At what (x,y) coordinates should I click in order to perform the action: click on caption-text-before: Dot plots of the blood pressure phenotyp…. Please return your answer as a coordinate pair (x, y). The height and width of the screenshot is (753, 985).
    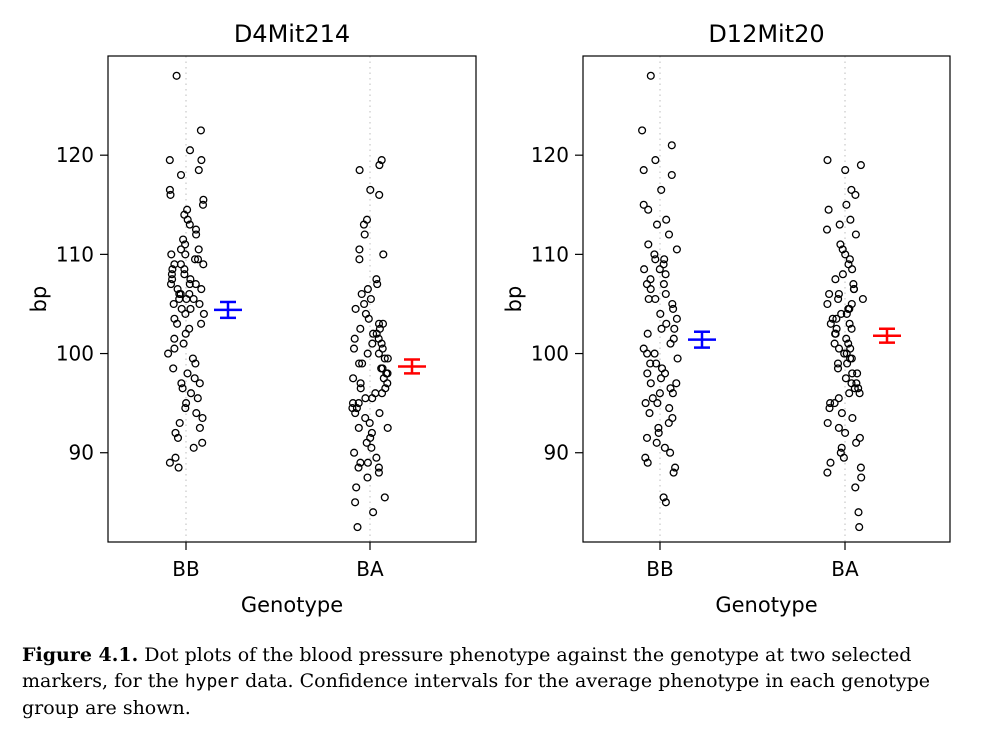
    Looking at the image, I should click on (467, 668).